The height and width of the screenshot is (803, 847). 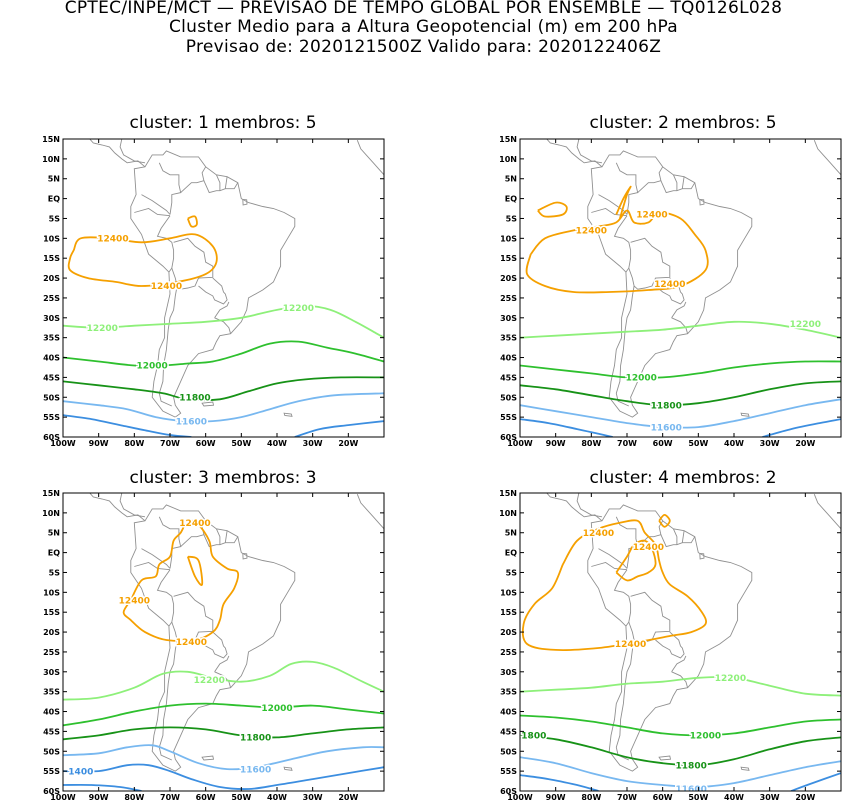 What do you see at coordinates (55, 572) in the screenshot?
I see `y-tick-label: 5S` at bounding box center [55, 572].